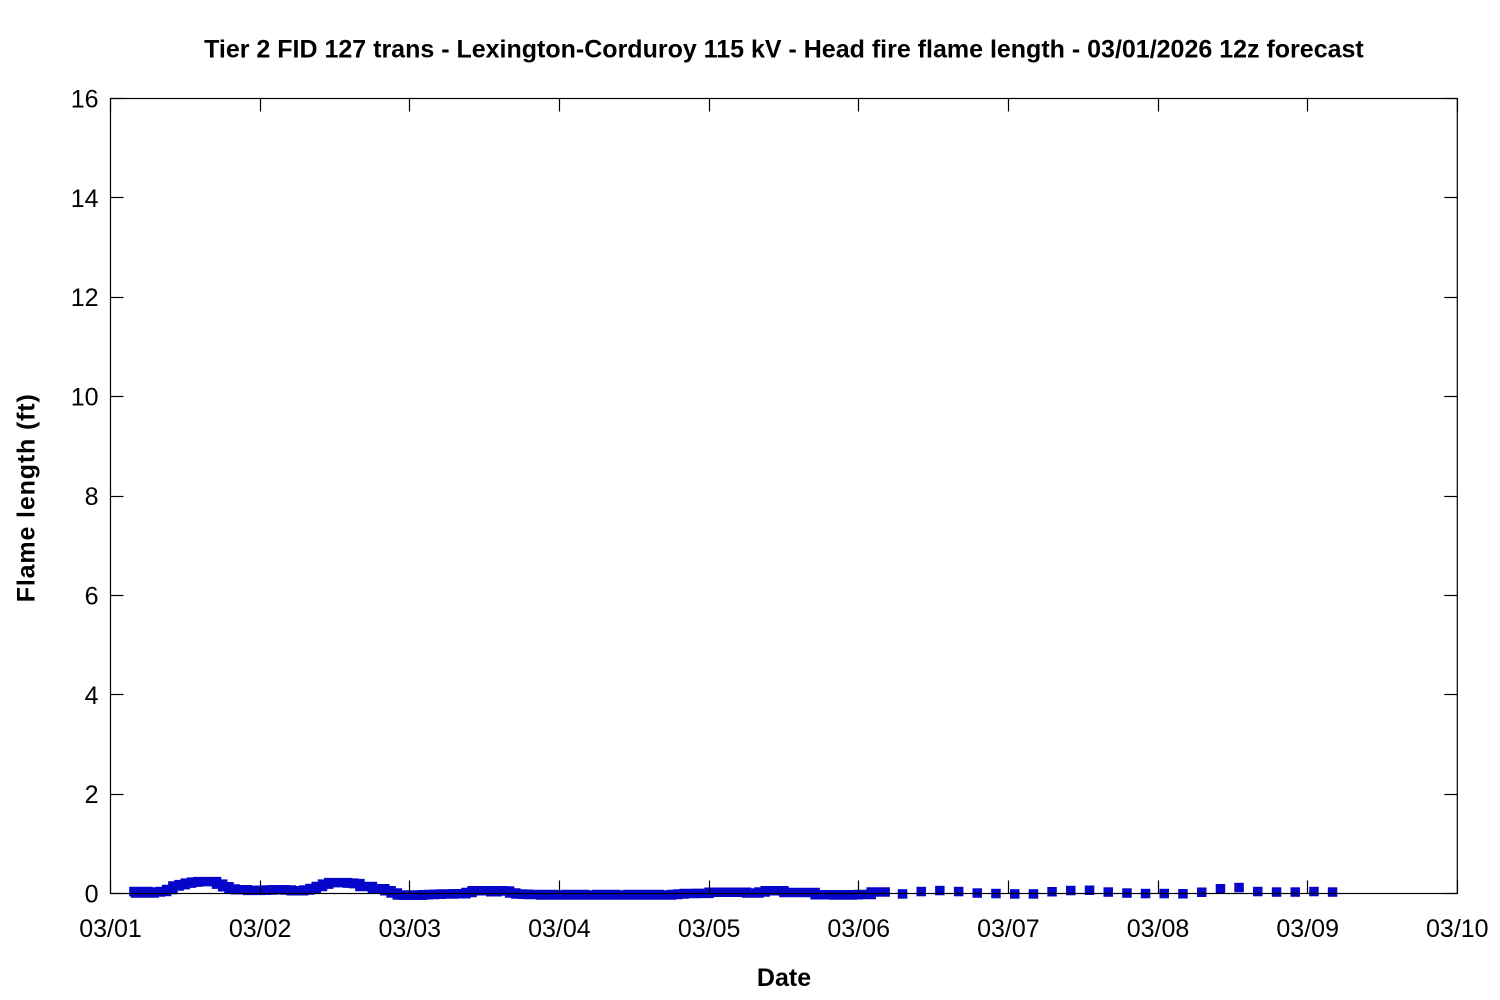  I want to click on svg-text: 8, so click(92, 497).